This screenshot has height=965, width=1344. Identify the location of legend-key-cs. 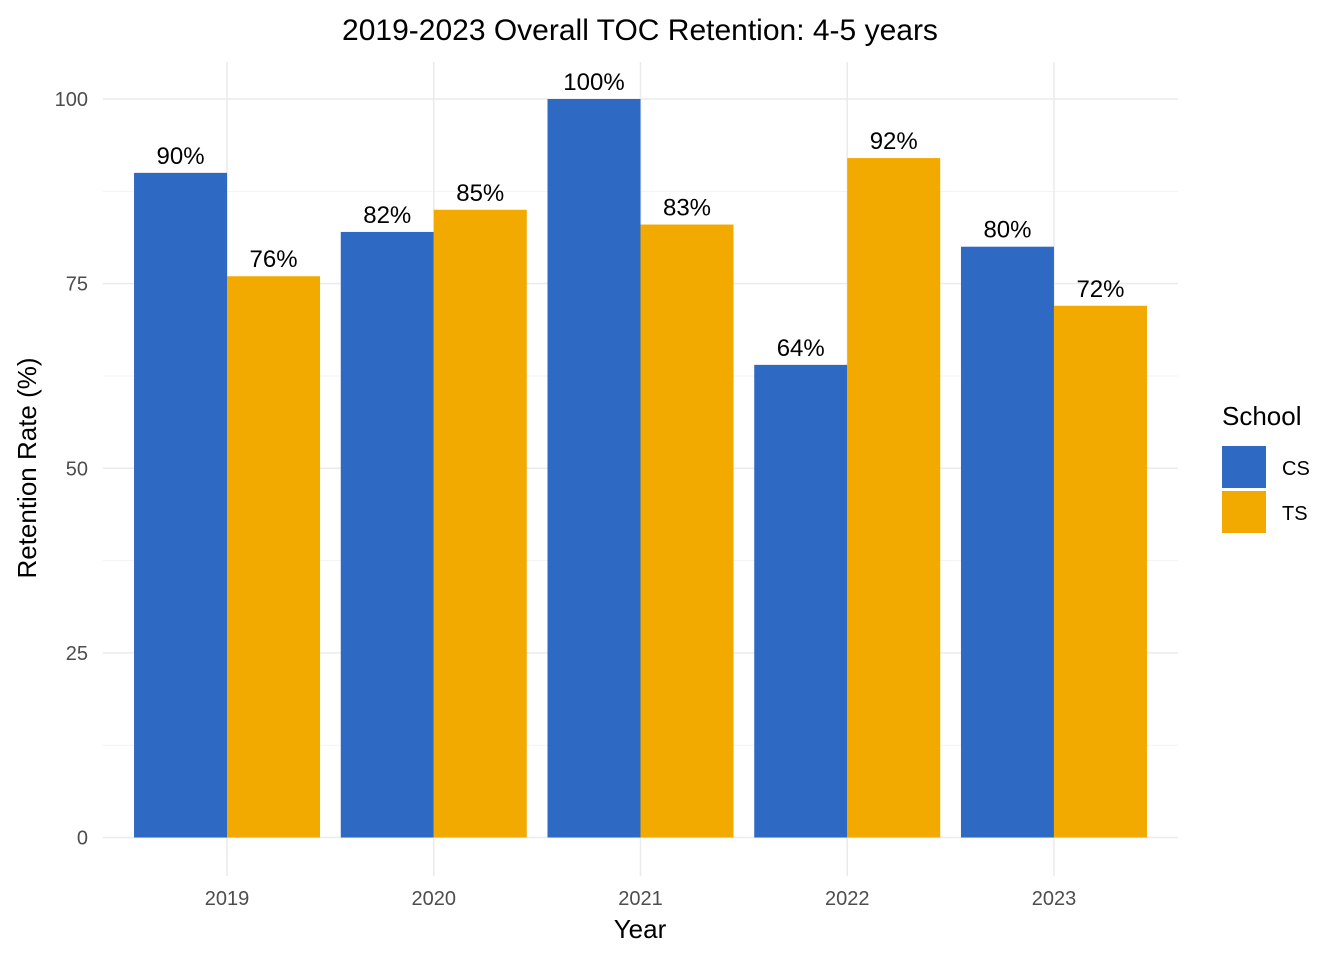
(1244, 467).